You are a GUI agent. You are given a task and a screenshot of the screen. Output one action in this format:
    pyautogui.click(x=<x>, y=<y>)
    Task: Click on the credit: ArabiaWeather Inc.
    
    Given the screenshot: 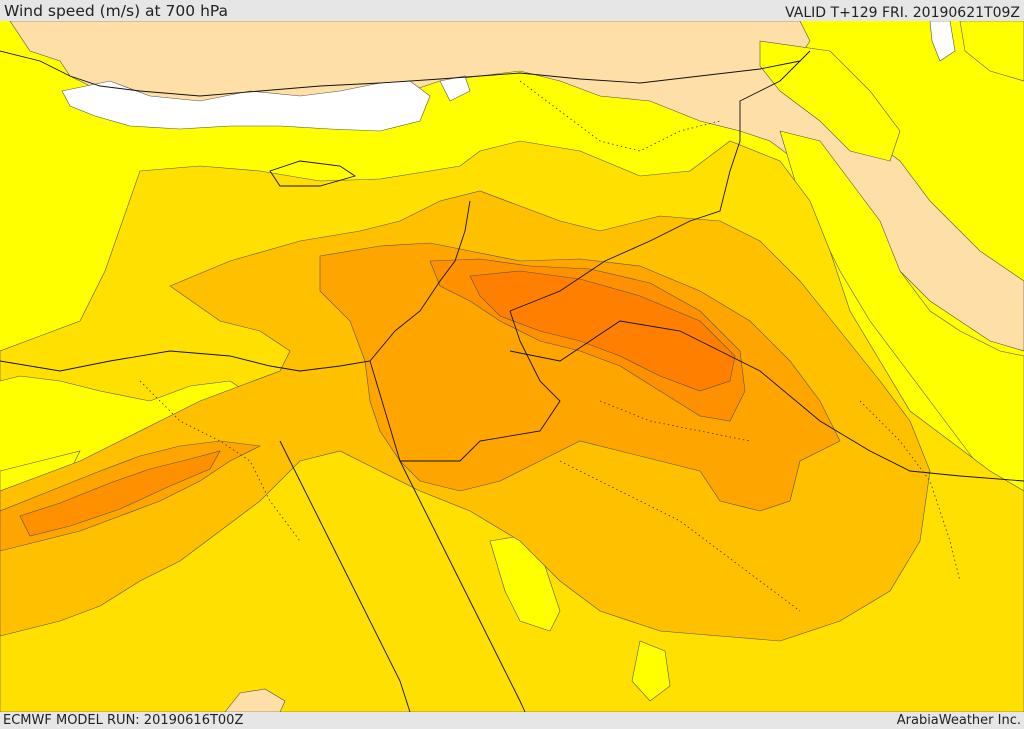 What is the action you would take?
    pyautogui.click(x=958, y=720)
    